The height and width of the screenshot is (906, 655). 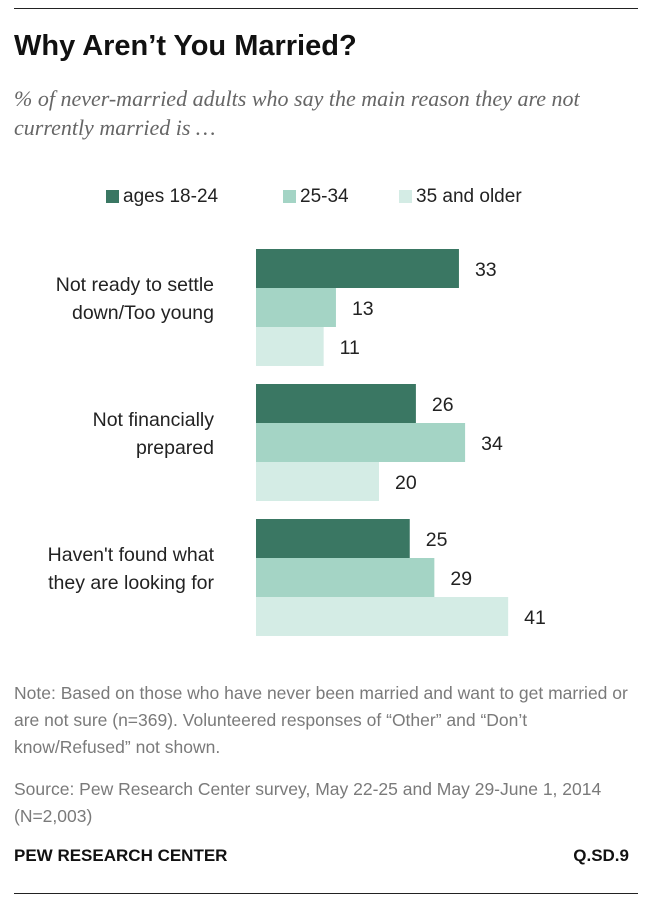 What do you see at coordinates (185, 46) in the screenshot?
I see `chart-title: Why Aren’t You Married?` at bounding box center [185, 46].